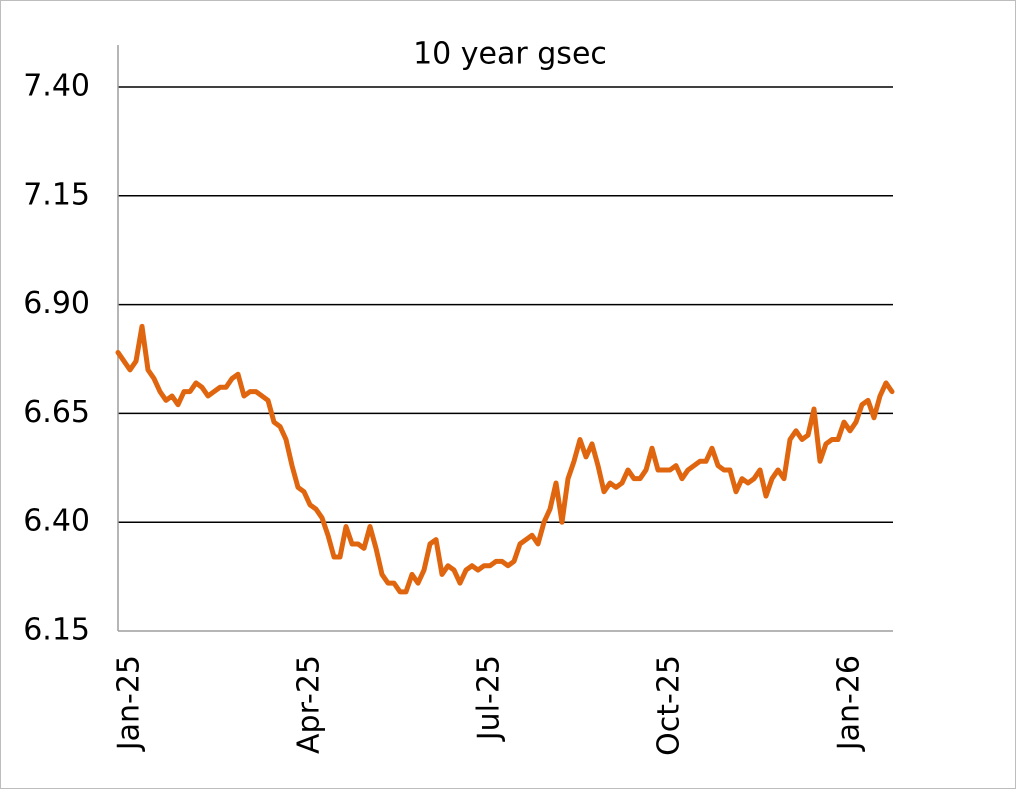 Image resolution: width=1016 pixels, height=789 pixels. Describe the element at coordinates (56, 86) in the screenshot. I see `y-tick-label: 7.40` at that location.